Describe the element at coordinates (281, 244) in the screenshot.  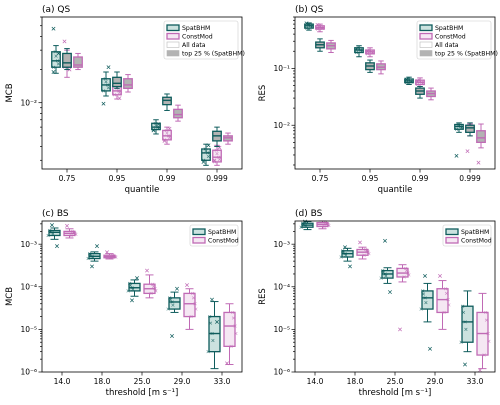
I see `y-tick-label: 10⁻³` at that location.